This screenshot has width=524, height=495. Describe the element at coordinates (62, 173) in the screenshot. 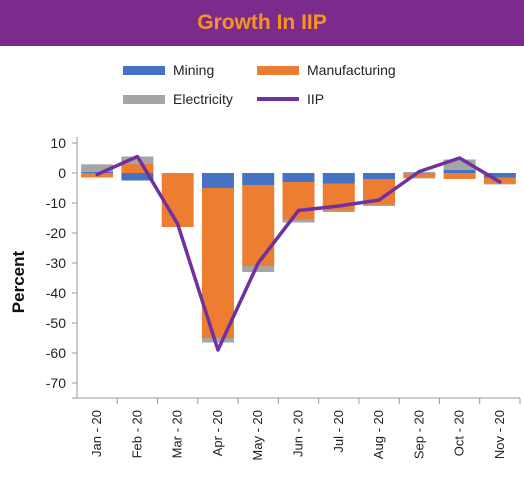

I see `y-tick-label: 0` at that location.